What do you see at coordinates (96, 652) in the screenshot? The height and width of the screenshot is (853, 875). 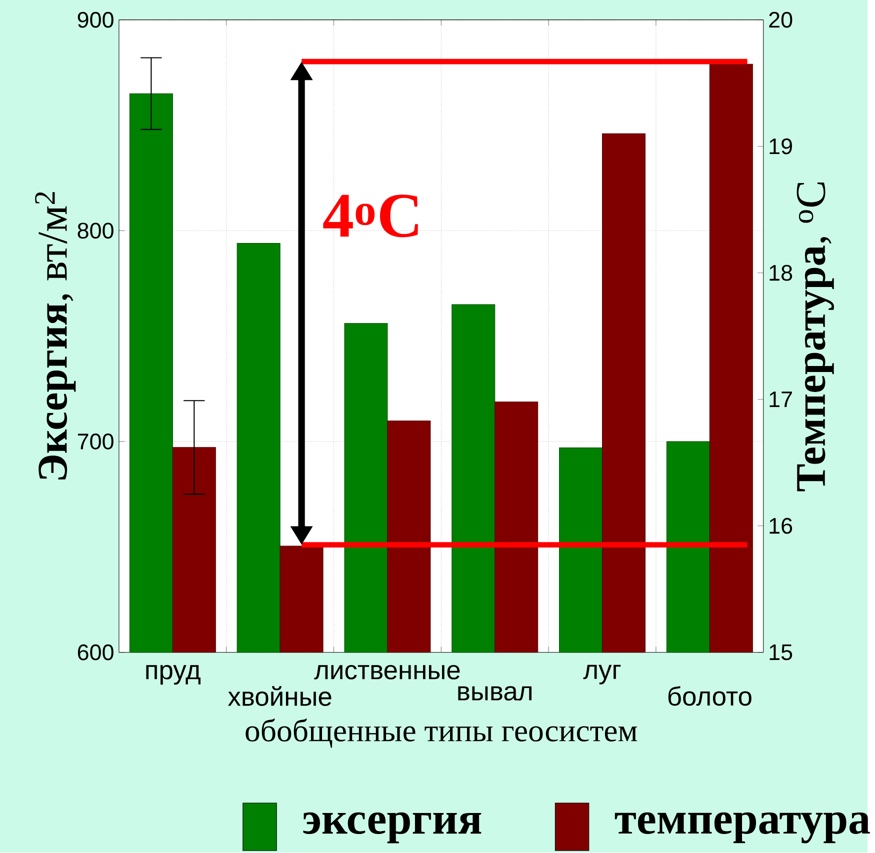 I see `y-tick-label: 600` at bounding box center [96, 652].